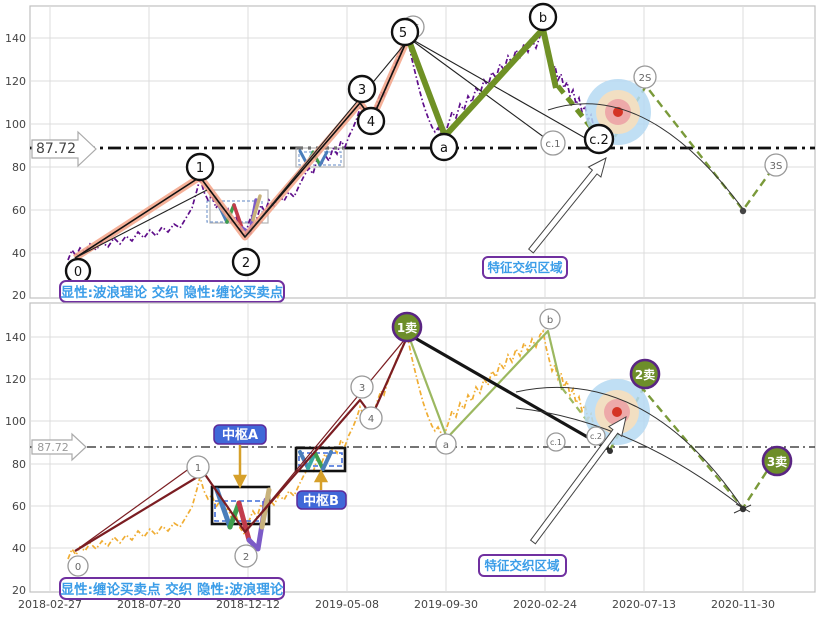 The image size is (819, 617). I want to click on wave-label-c1-bottom: c.1, so click(556, 442).